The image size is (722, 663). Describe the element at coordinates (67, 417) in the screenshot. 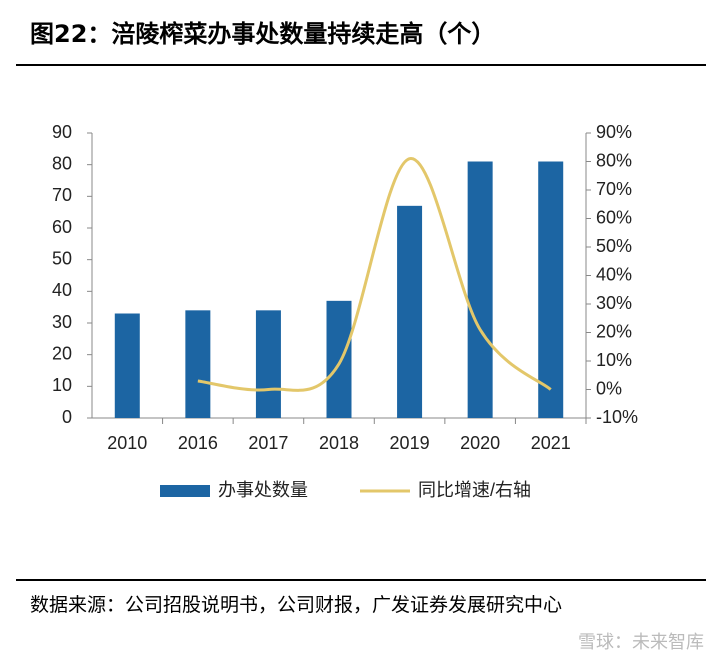

I see `y-tick-label: 0` at that location.